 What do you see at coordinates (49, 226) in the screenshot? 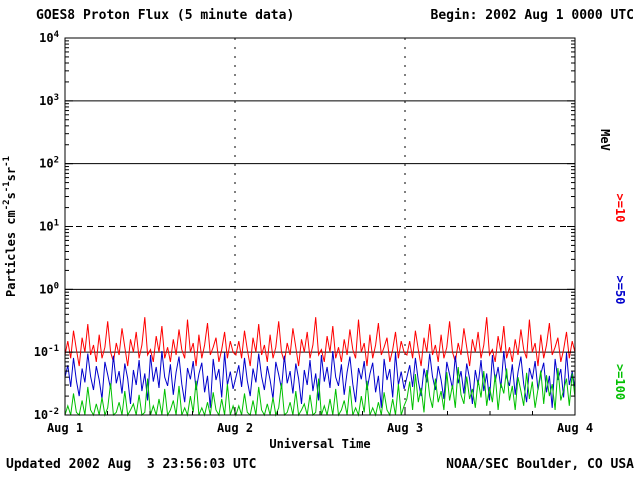
I see `y-tick-label: 10¹` at bounding box center [49, 226].